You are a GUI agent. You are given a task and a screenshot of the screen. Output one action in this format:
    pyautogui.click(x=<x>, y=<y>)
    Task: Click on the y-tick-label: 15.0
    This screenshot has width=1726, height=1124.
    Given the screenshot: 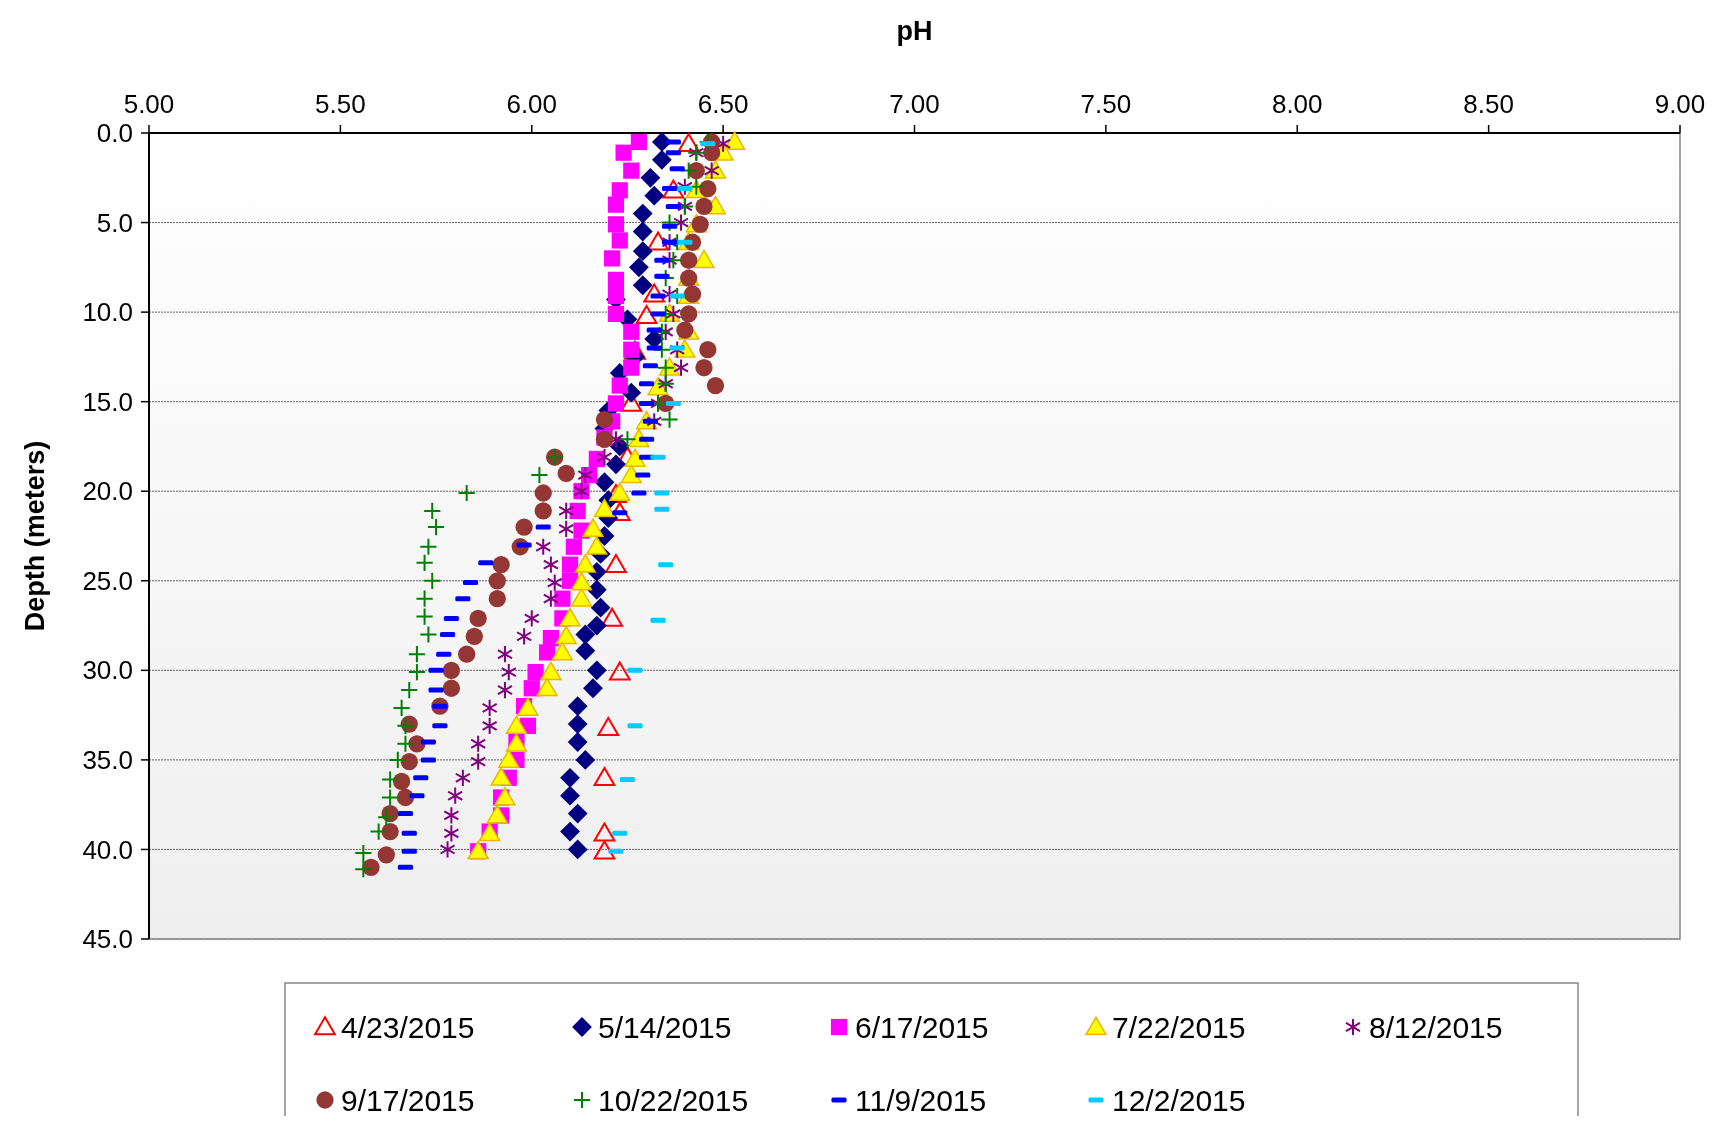 What is the action you would take?
    pyautogui.click(x=107, y=401)
    